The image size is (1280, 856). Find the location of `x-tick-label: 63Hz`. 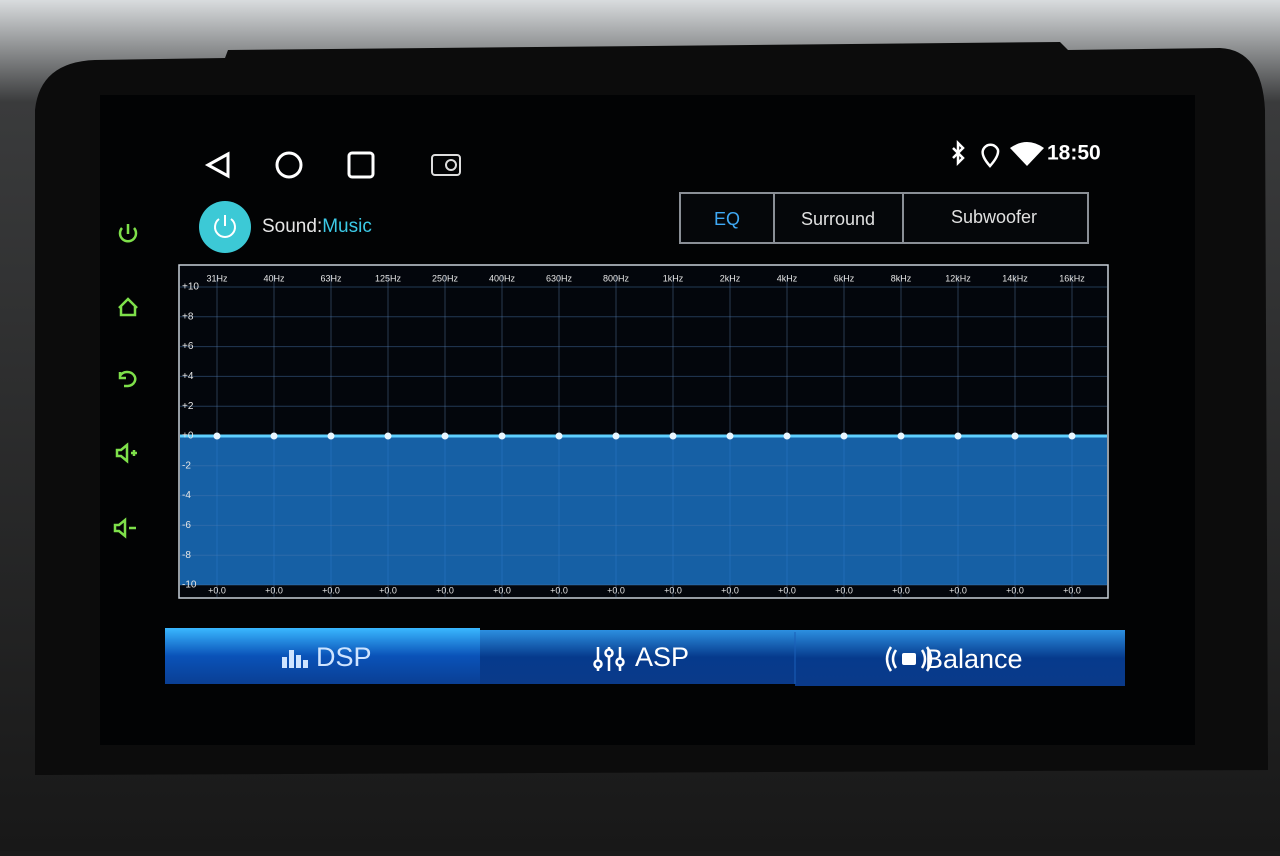

x-tick-label: 63Hz is located at coordinates (331, 278).